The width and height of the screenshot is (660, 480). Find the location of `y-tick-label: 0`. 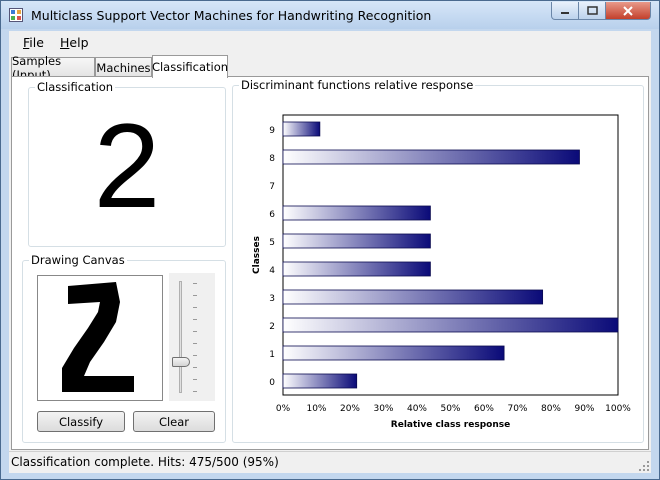

y-tick-label: 0 is located at coordinates (272, 383).